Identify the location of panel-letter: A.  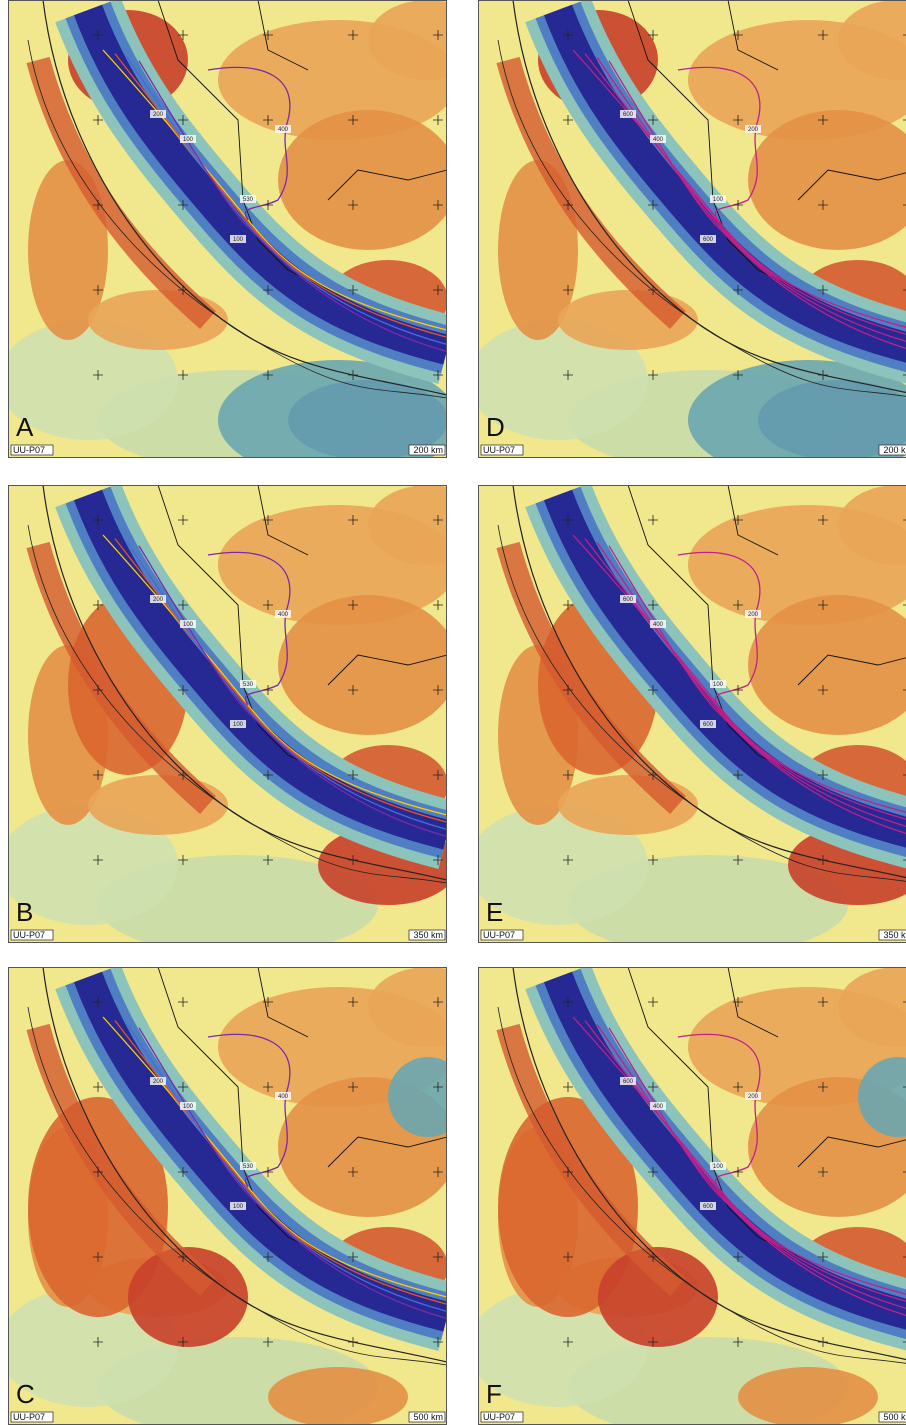
(25, 427).